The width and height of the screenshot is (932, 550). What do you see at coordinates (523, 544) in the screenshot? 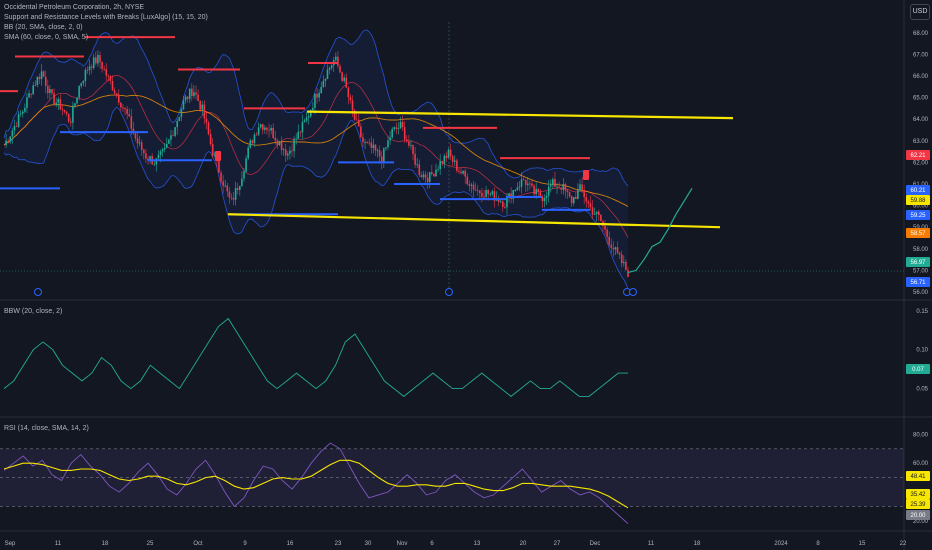
I see `time-tick-label: 20` at bounding box center [523, 544].